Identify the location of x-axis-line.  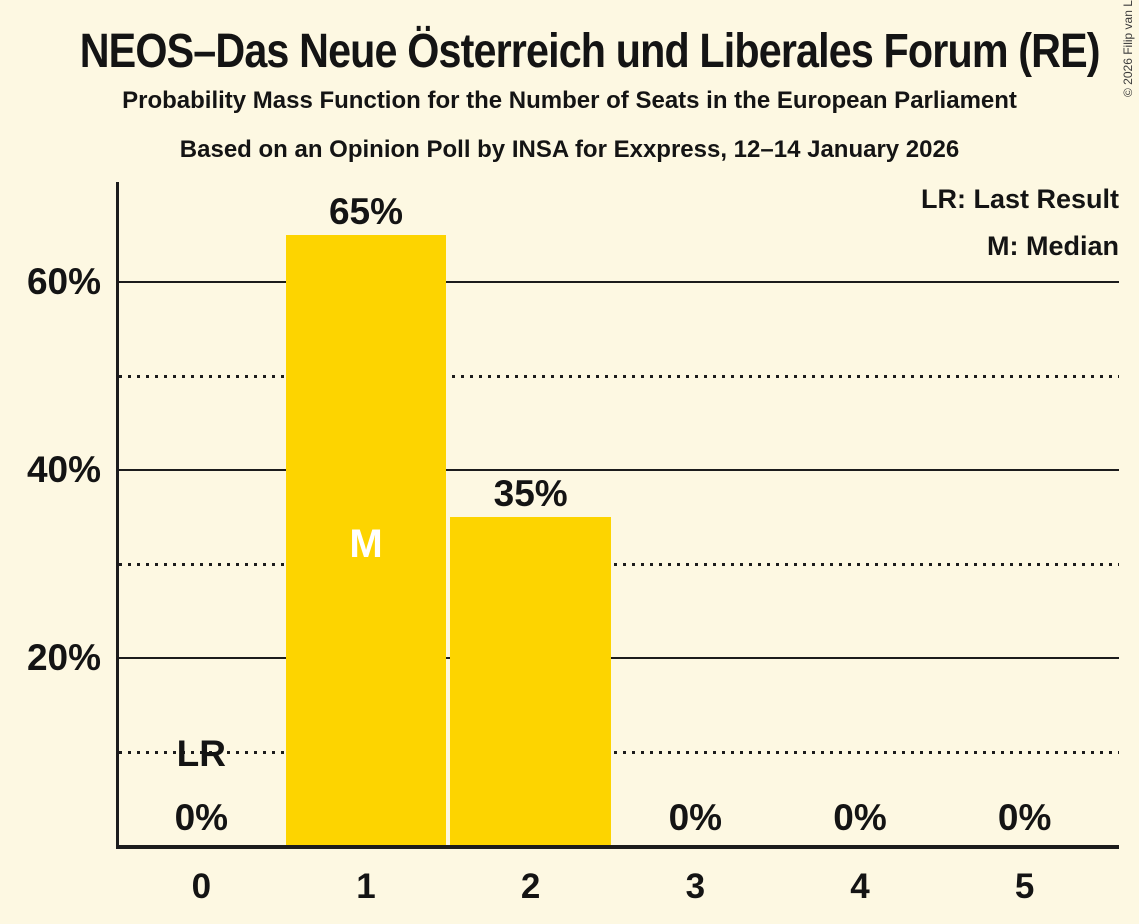
(617, 847).